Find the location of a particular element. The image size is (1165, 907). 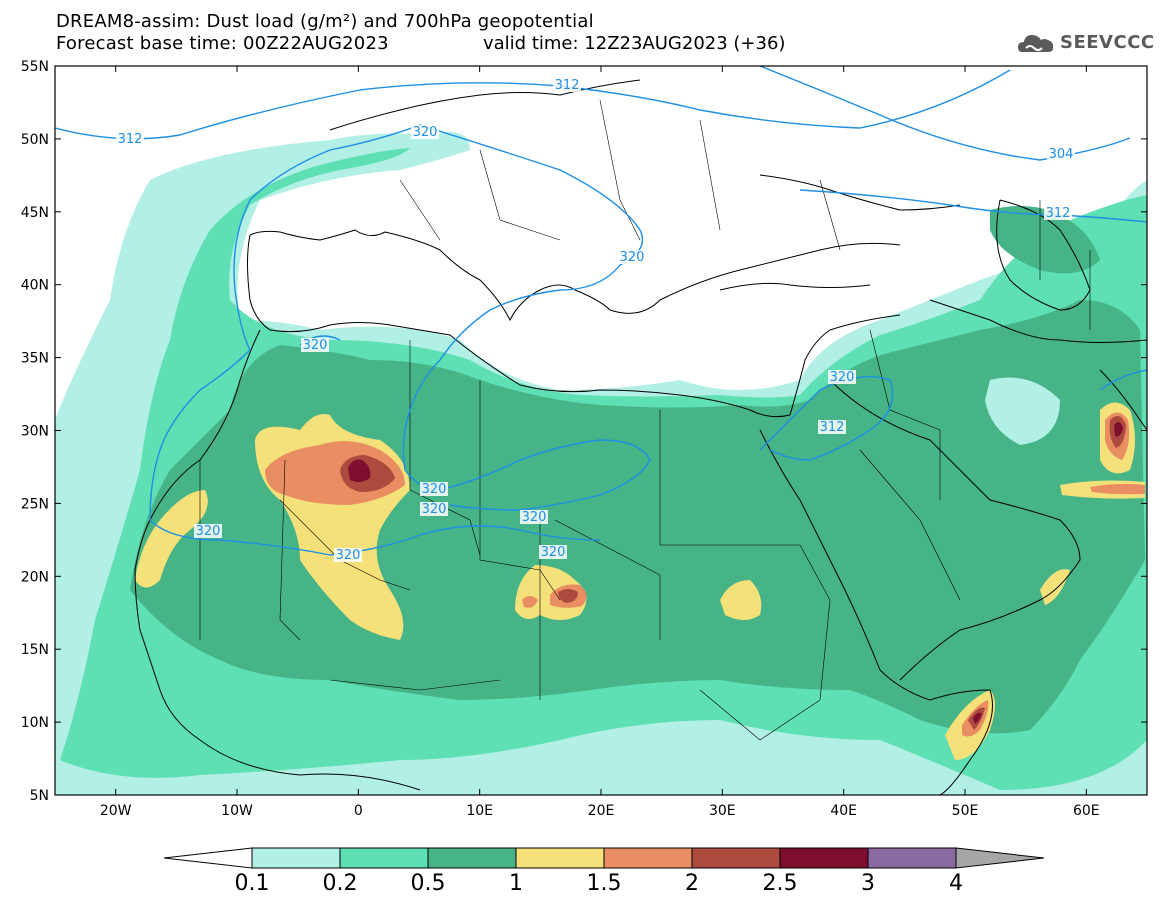

lat-label: 25N is located at coordinates (35, 504).